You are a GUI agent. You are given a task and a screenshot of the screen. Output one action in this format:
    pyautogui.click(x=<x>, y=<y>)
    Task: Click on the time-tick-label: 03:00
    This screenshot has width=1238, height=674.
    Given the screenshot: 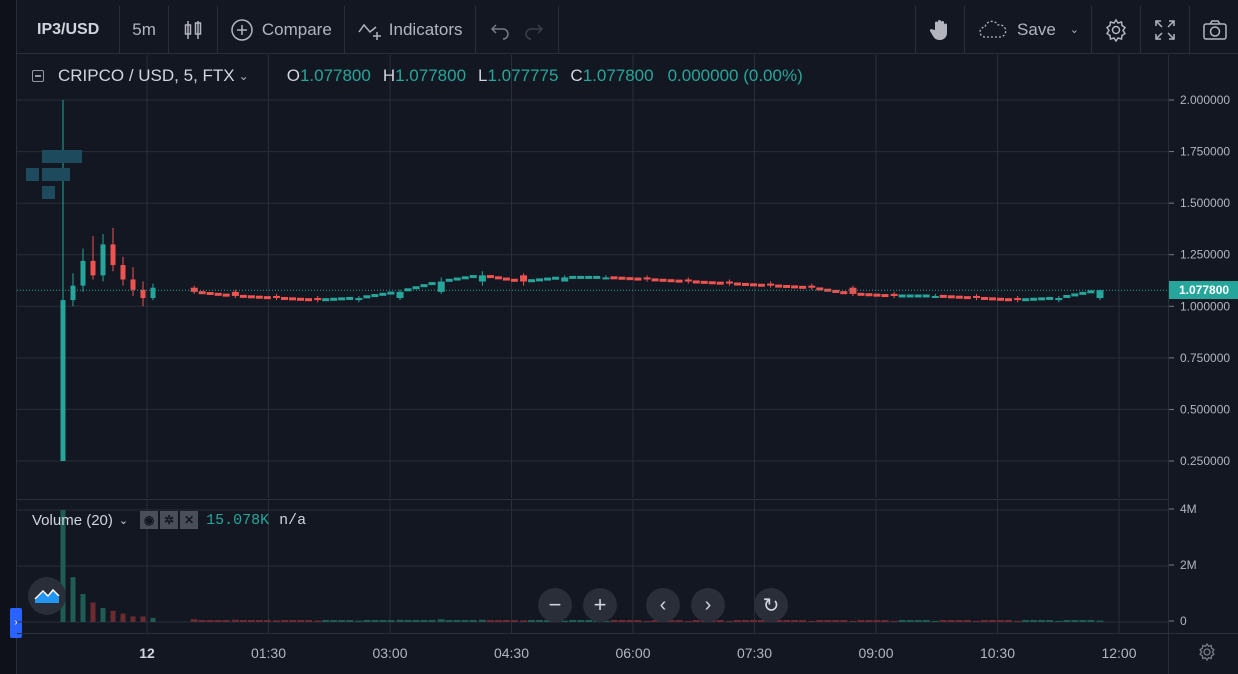 What is the action you would take?
    pyautogui.click(x=389, y=653)
    